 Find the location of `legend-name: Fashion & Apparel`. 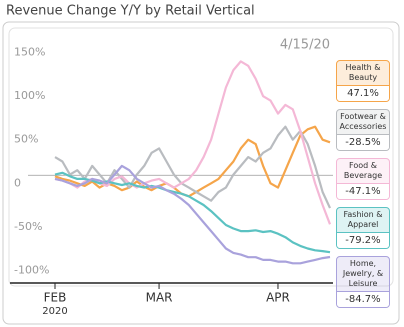

legend-name: Fashion & Apparel is located at coordinates (363, 219).